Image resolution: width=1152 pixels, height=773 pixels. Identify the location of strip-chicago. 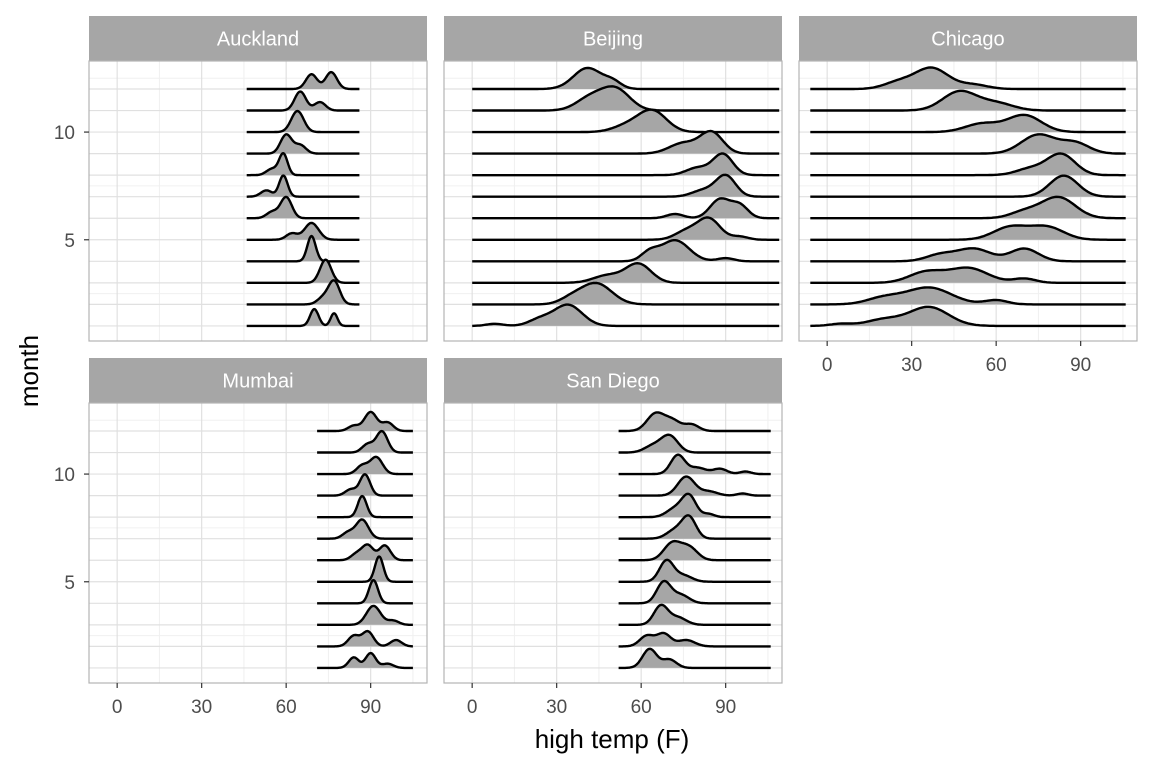
(968, 38).